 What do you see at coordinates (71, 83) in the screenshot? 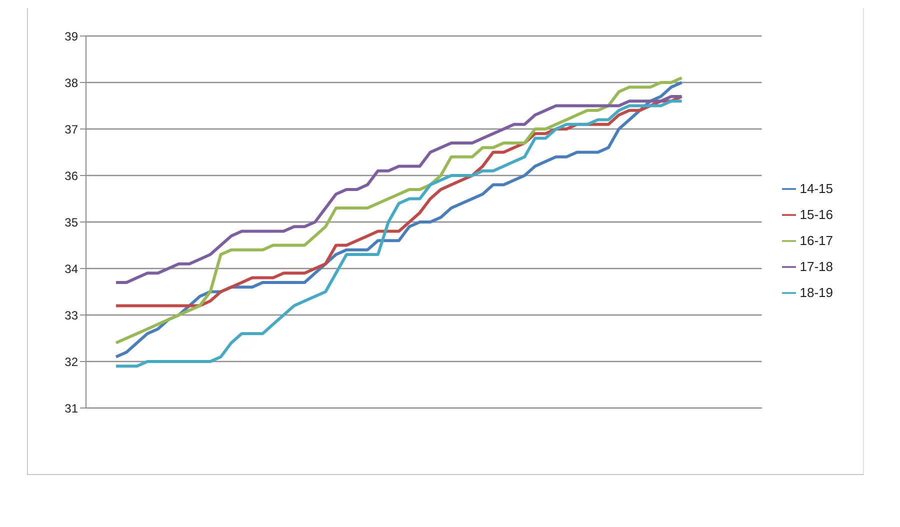
I see `y-tick-label: 38` at bounding box center [71, 83].